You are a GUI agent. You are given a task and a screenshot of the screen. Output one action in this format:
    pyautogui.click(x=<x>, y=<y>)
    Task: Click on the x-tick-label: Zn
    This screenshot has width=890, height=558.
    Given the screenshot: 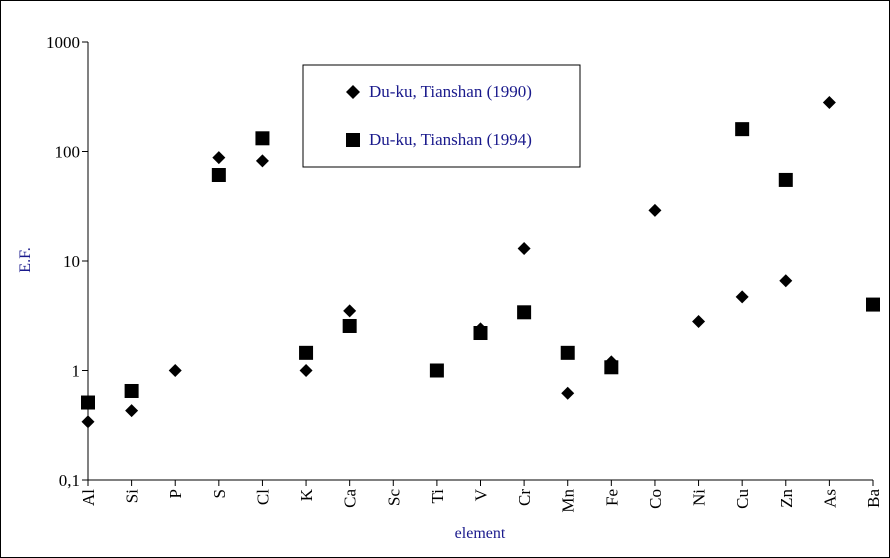 What is the action you would take?
    pyautogui.click(x=786, y=498)
    